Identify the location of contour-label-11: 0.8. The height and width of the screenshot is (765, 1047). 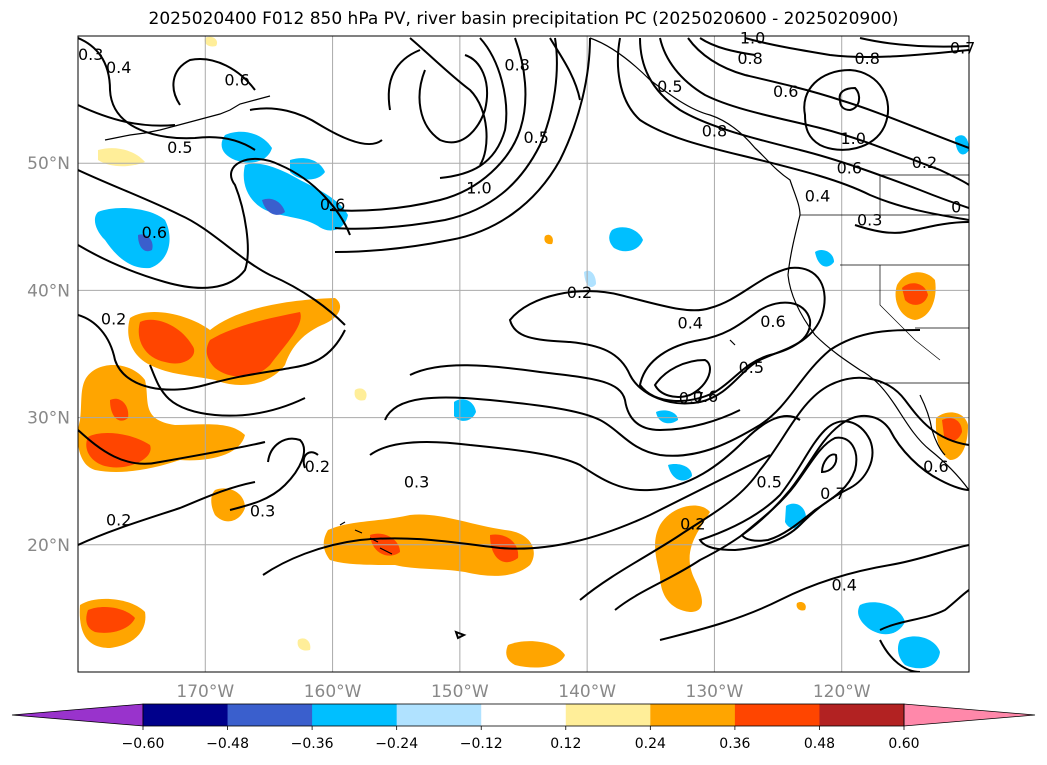
(749, 58).